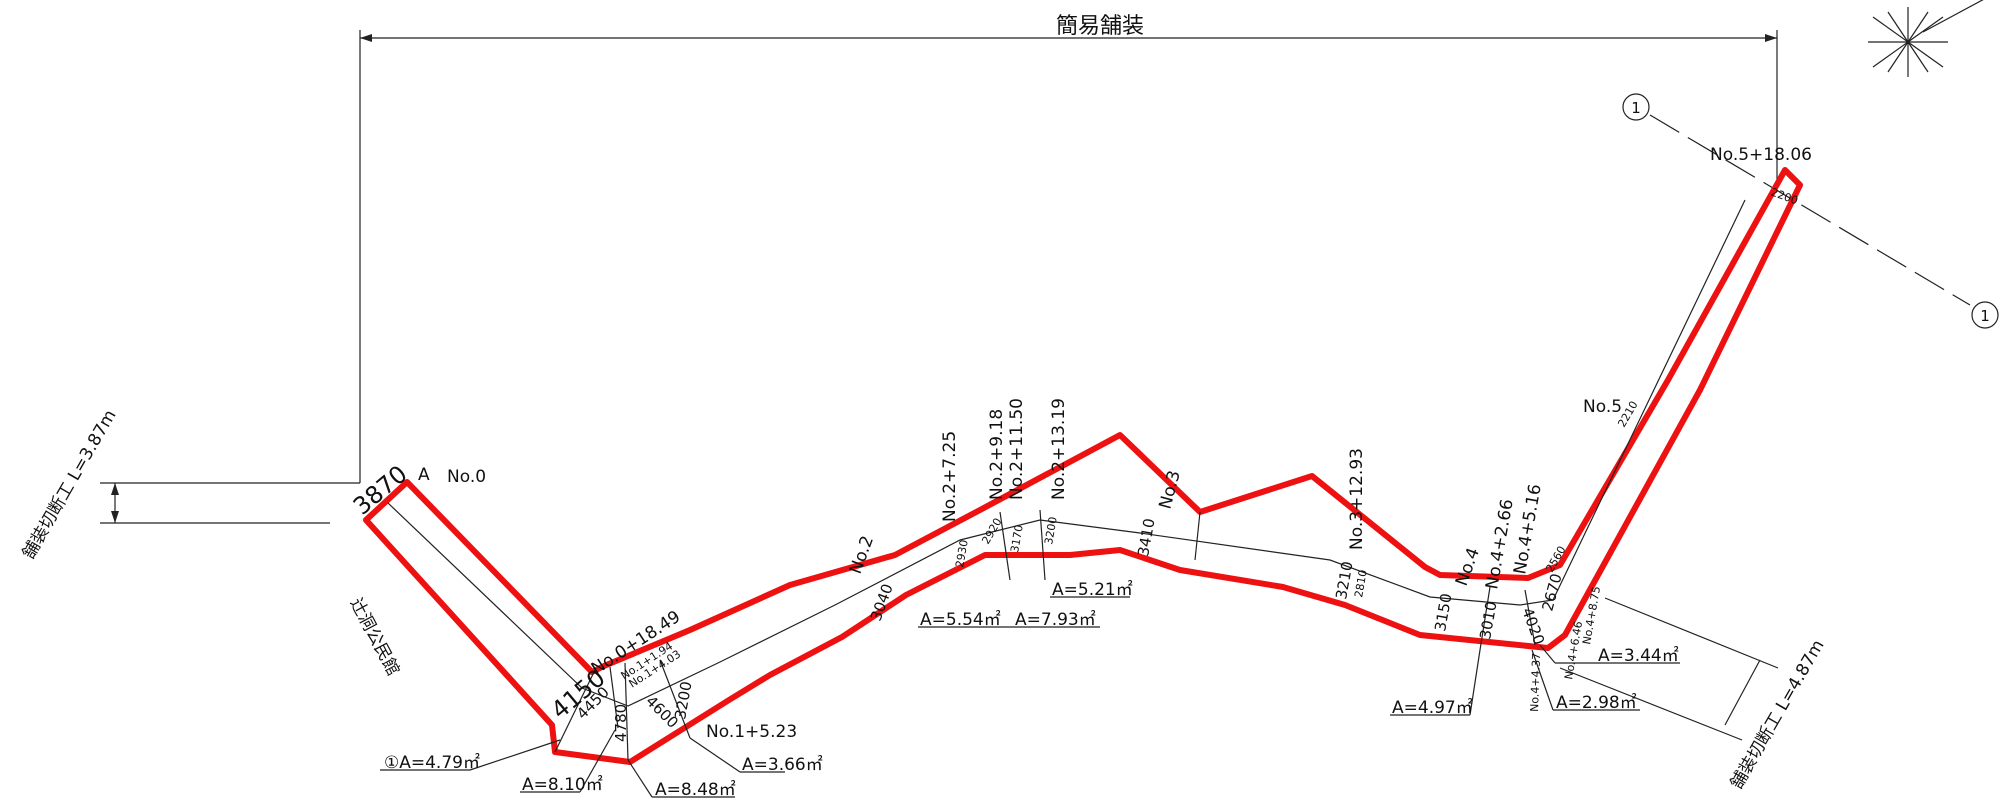 Image resolution: width=2011 pixels, height=805 pixels. What do you see at coordinates (375, 637) in the screenshot?
I see `building-label: 辻洞公民館` at bounding box center [375, 637].